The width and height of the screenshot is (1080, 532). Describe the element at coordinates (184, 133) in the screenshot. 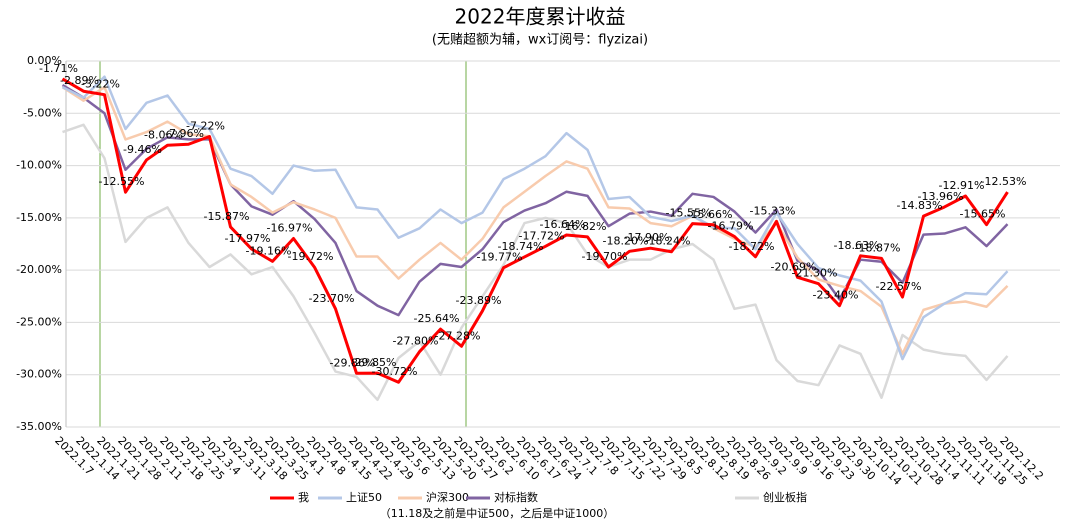

I see `data-label: -7.96%` at that location.